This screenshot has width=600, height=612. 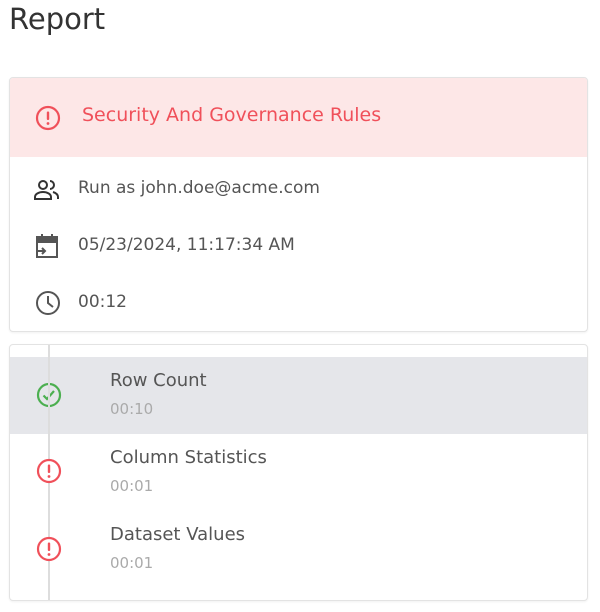 I want to click on step-name: Dataset Values, so click(x=178, y=534).